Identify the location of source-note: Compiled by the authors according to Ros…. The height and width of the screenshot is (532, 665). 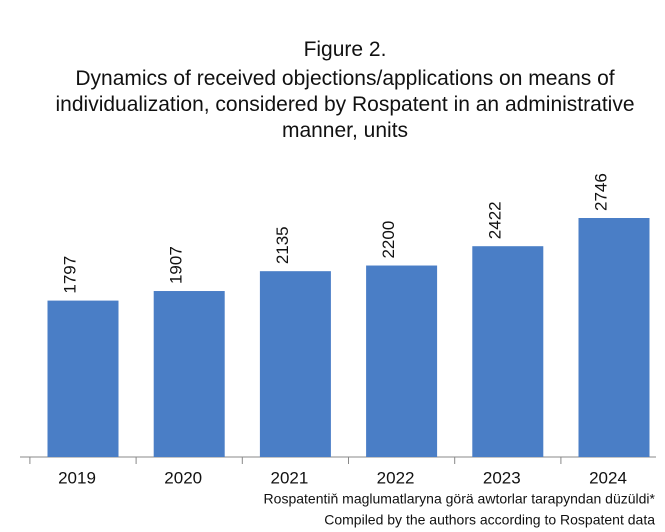
(489, 520).